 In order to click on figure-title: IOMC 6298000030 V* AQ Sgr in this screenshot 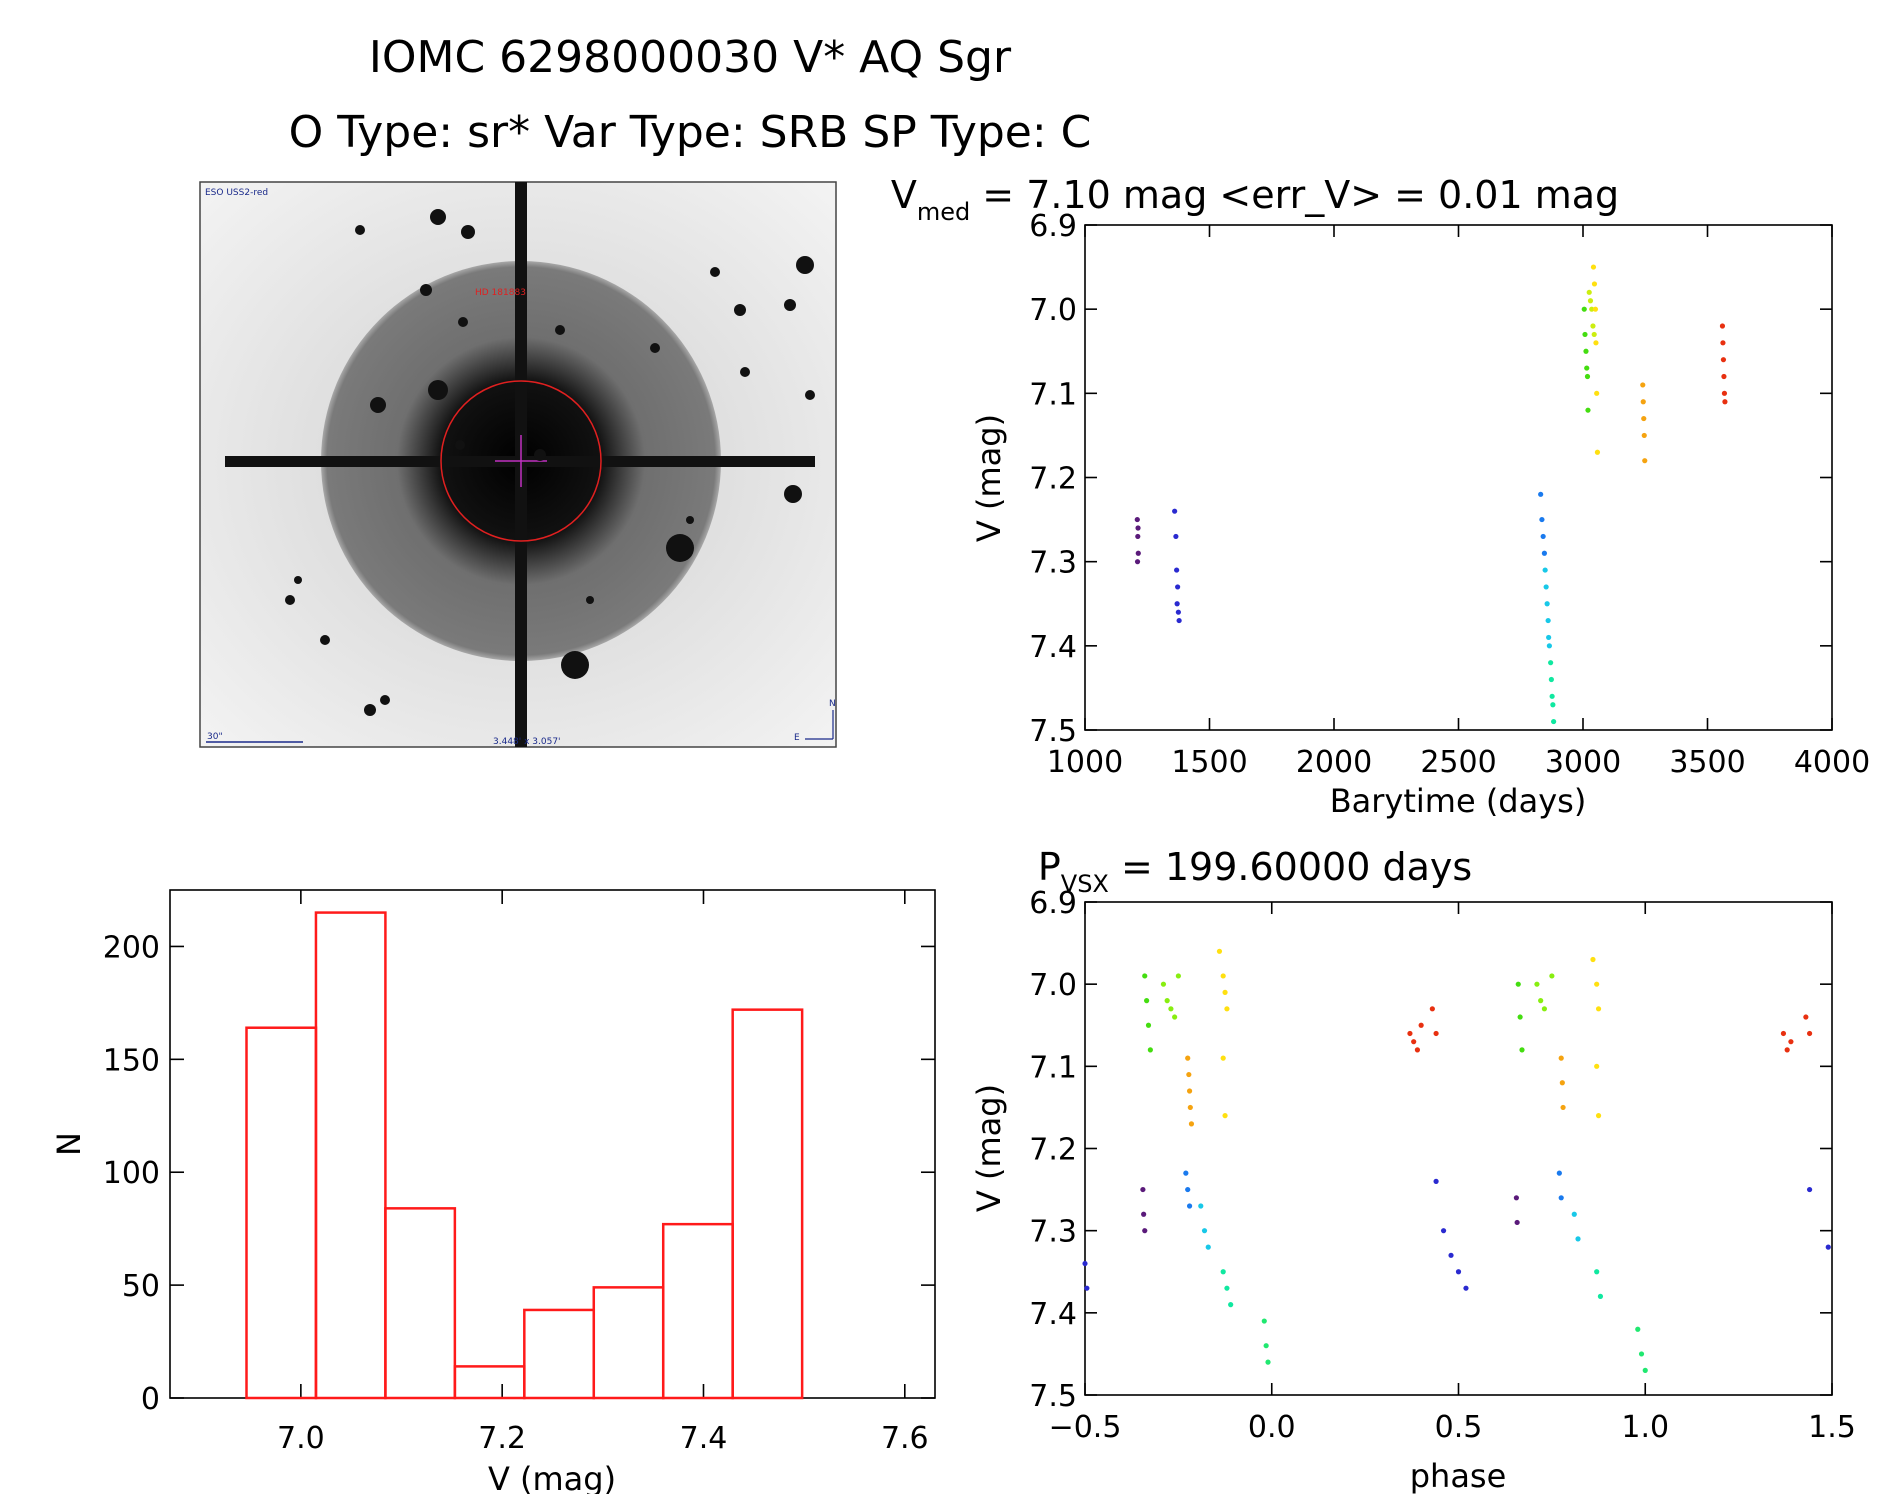, I will do `click(690, 57)`.